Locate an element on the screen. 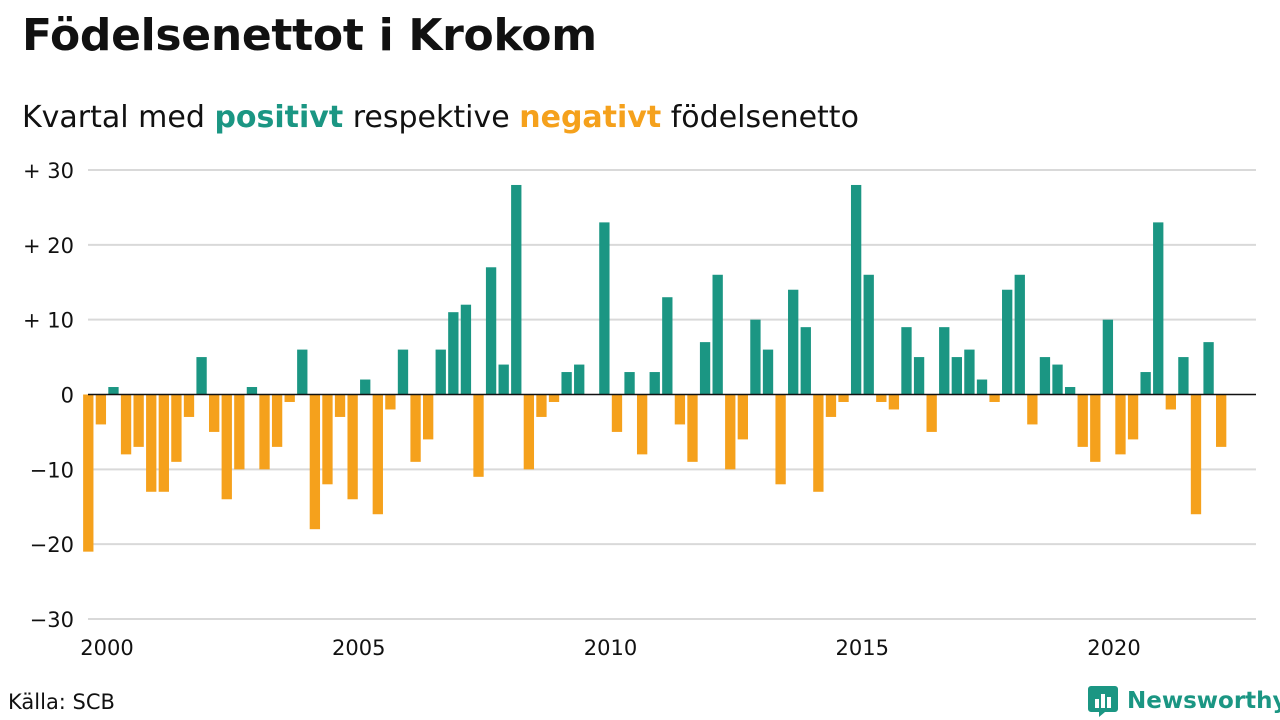 Image resolution: width=1280 pixels, height=720 pixels. chart-title: Födelsenettot i Krokom is located at coordinates (309, 35).